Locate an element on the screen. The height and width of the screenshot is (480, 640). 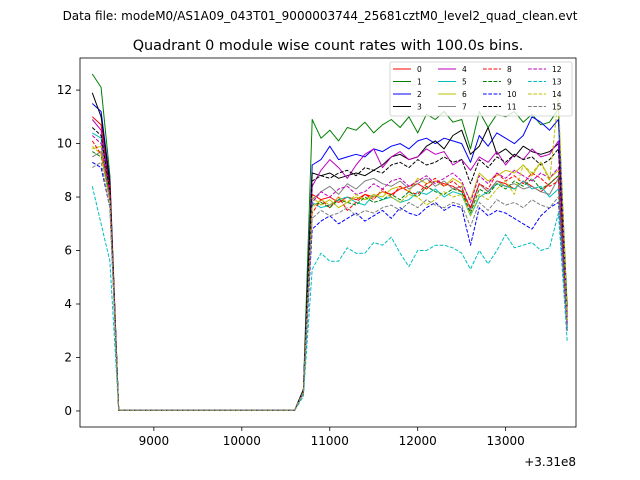
x-tick-label: 12000 is located at coordinates (418, 441).